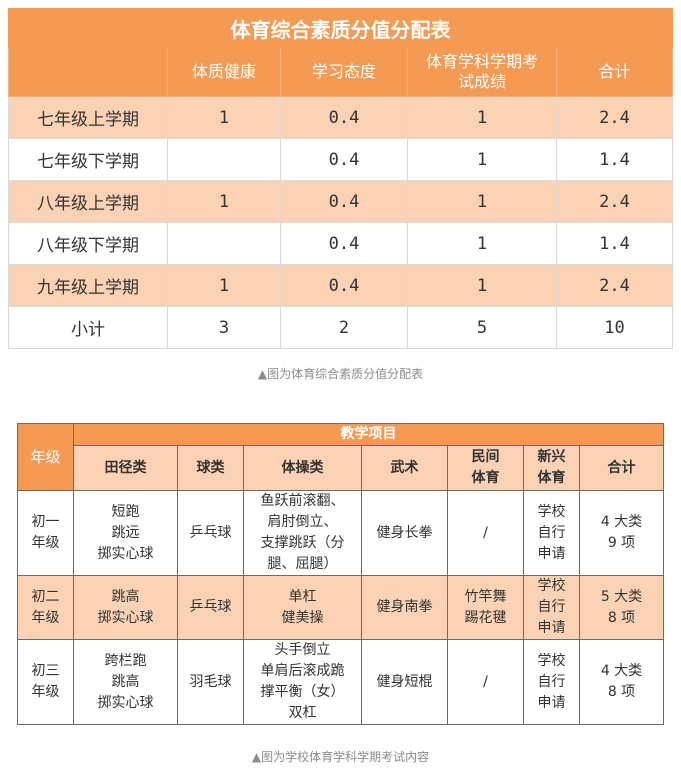  What do you see at coordinates (340, 374) in the screenshot?
I see `table1-caption: ▲图为体育综合素质分值分配表` at bounding box center [340, 374].